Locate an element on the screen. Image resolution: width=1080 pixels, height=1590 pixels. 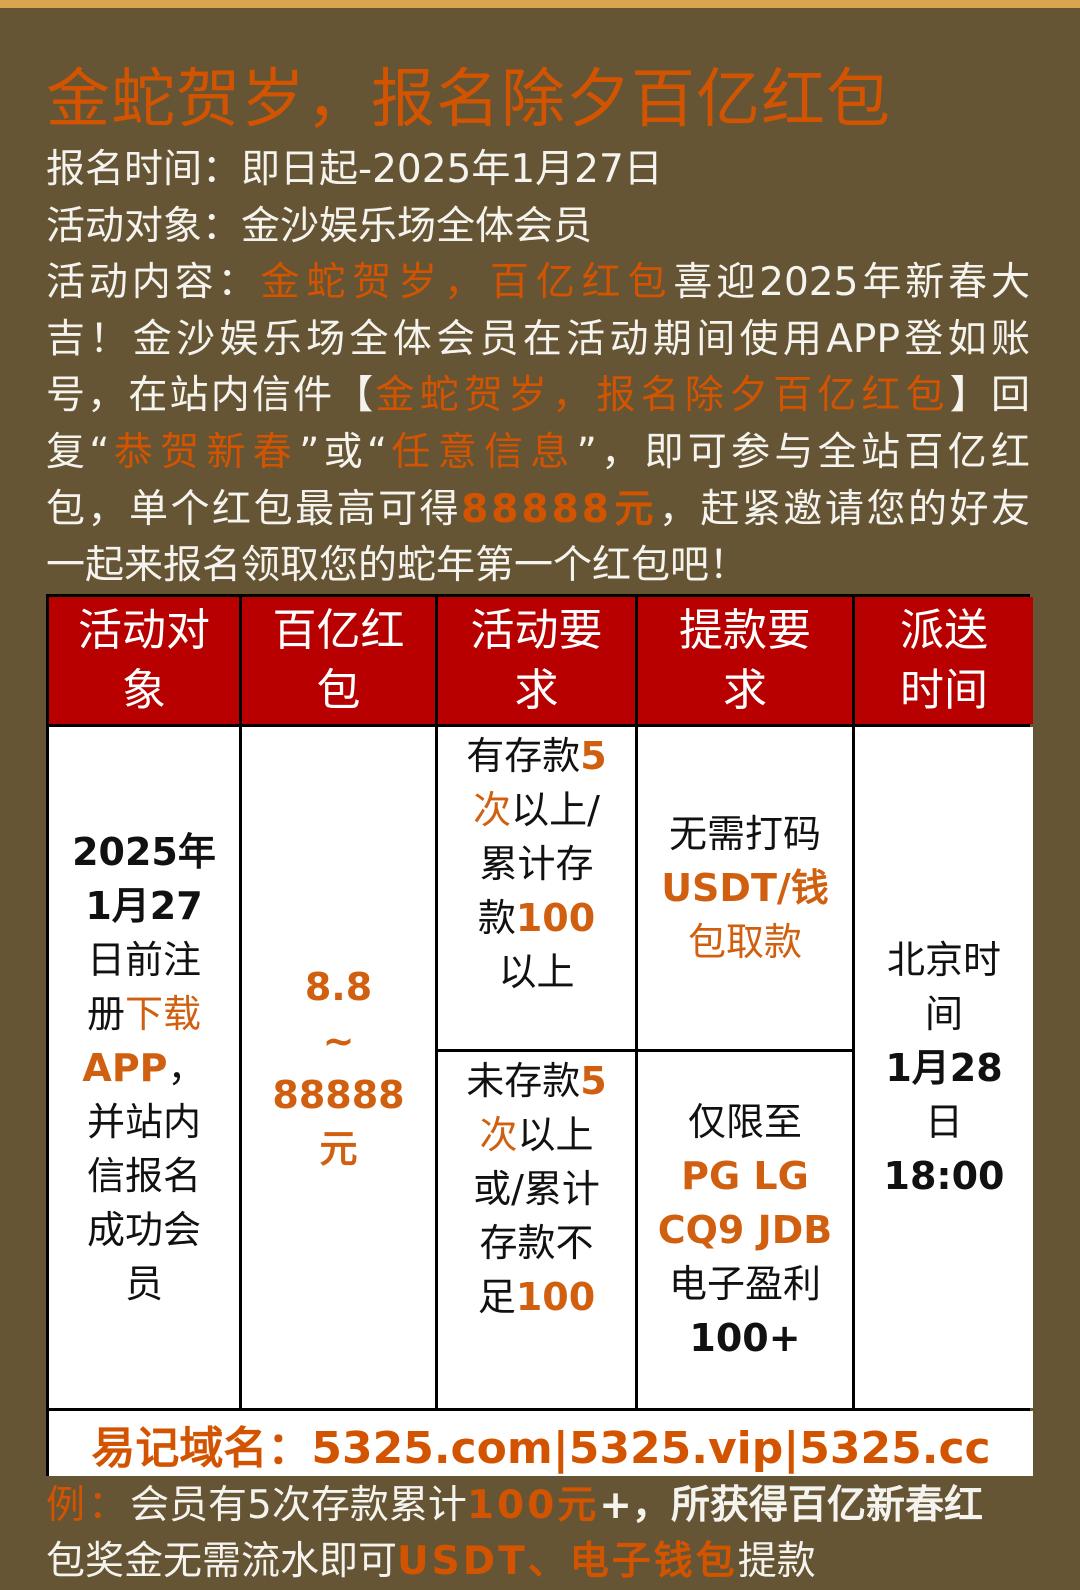
text-line: 8.8 is located at coordinates (338, 987).